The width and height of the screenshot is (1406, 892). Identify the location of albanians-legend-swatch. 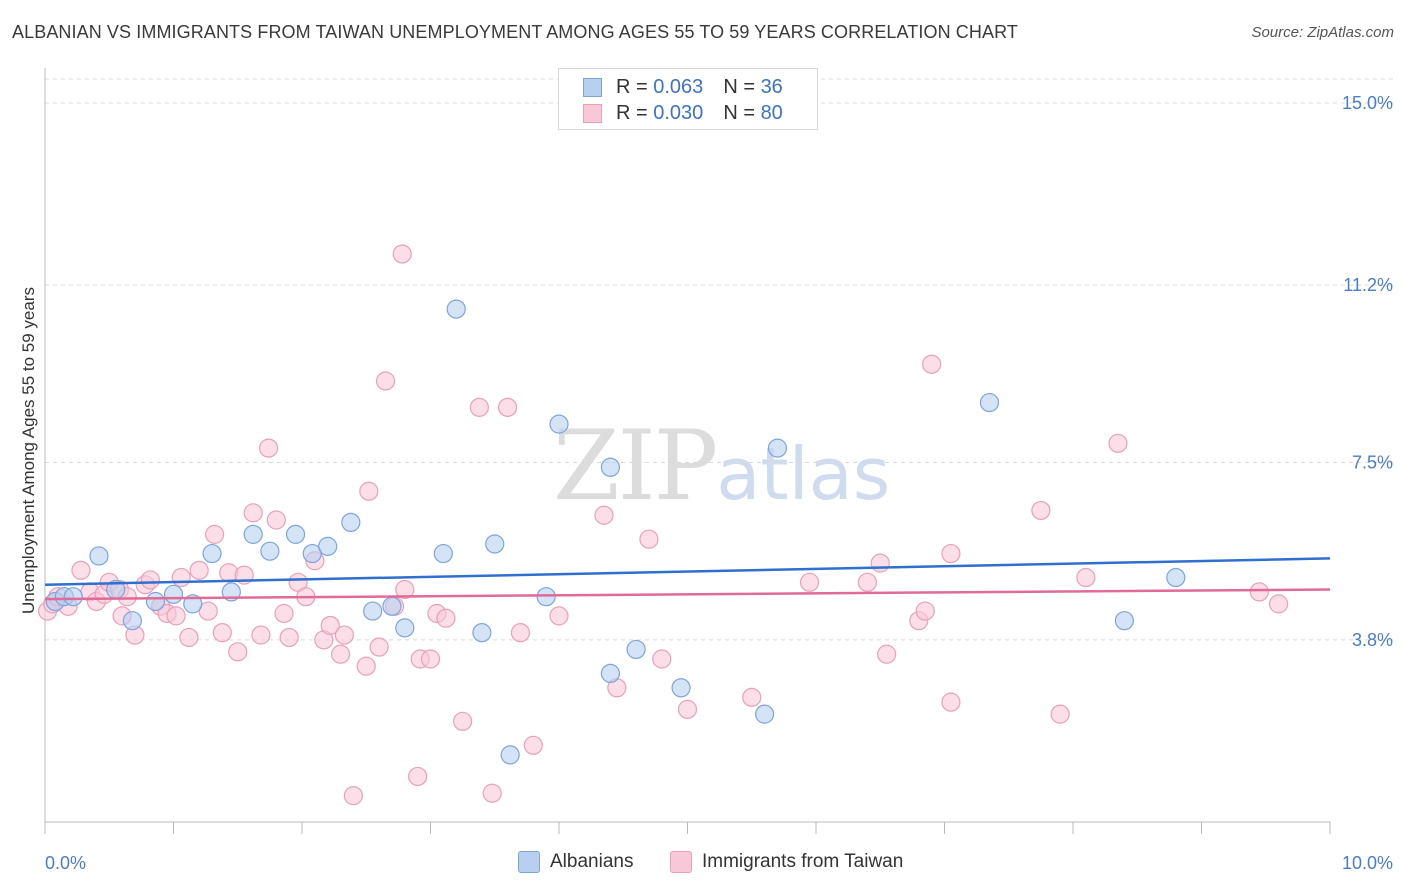
(529, 862).